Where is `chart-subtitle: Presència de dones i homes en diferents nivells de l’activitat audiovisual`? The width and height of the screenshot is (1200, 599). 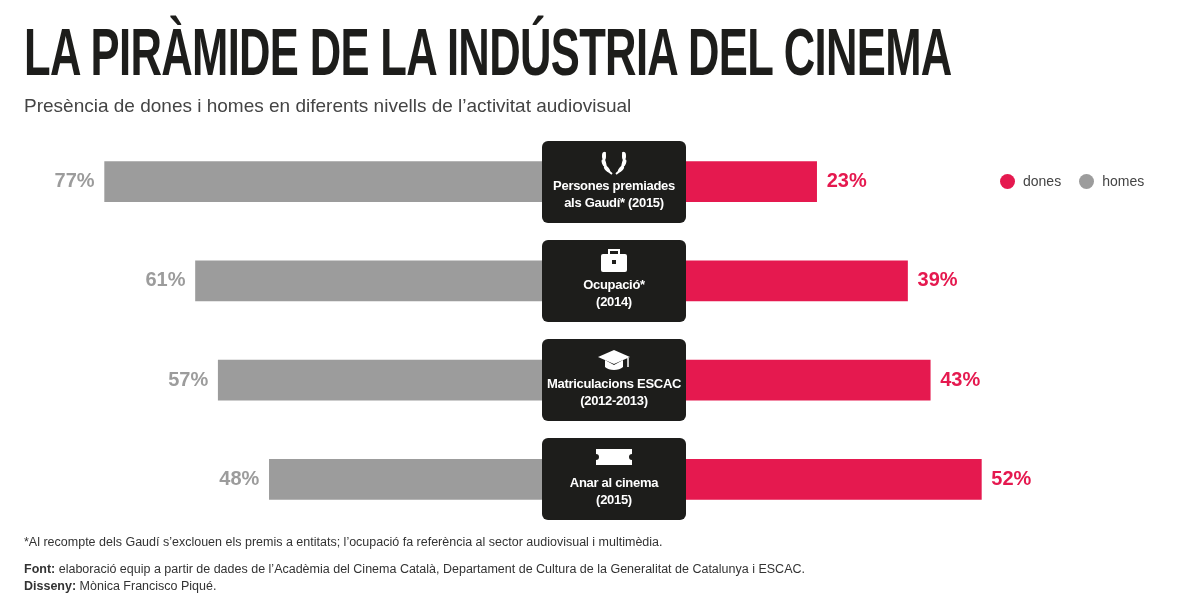 chart-subtitle: Presència de dones i homes en diferents nivells de l’activitat audiovisual is located at coordinates (328, 106).